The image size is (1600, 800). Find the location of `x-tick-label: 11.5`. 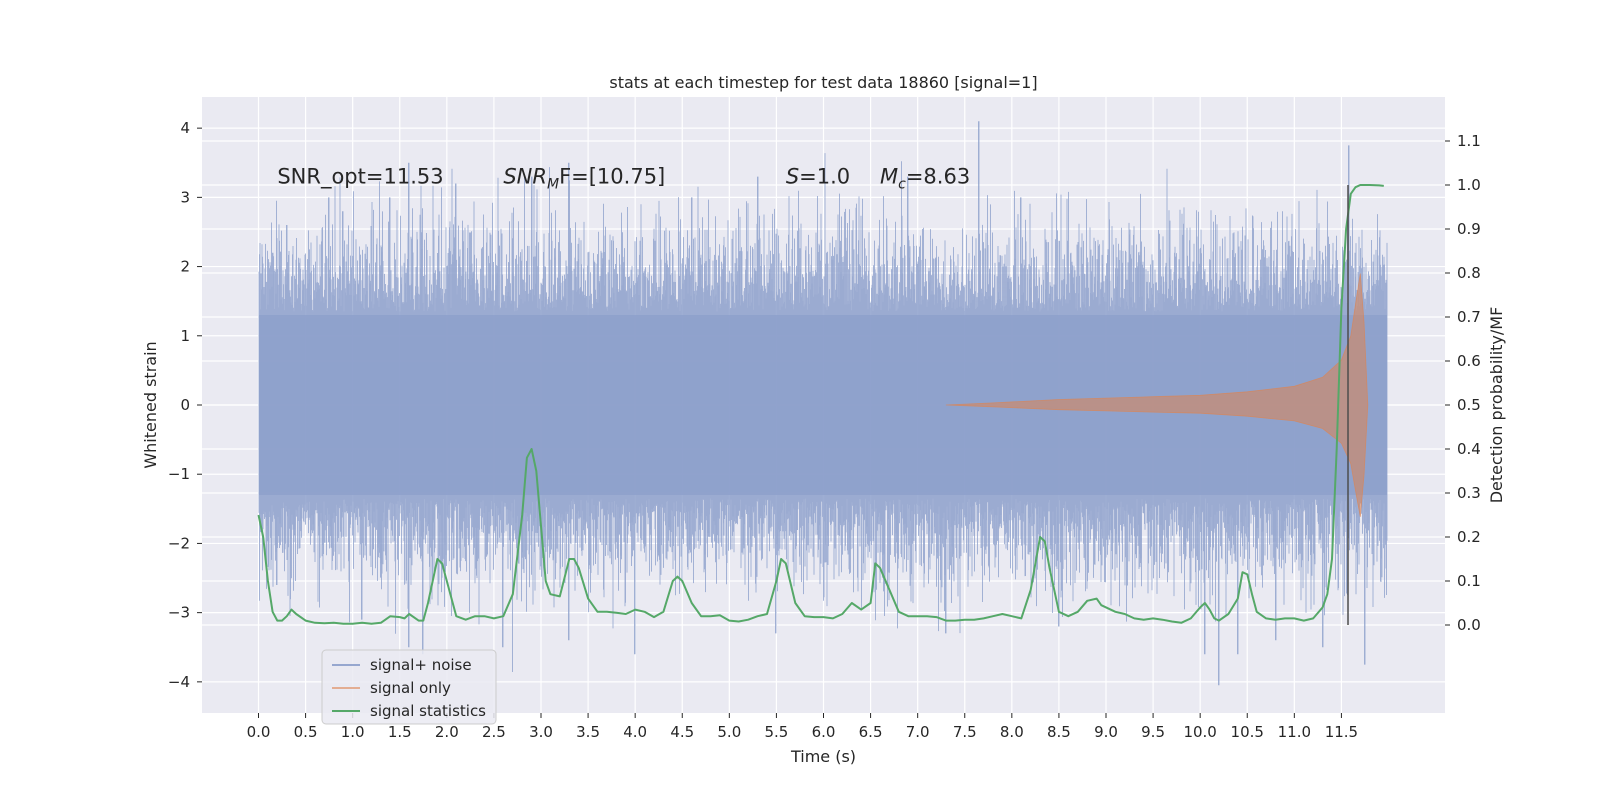

x-tick-label: 11.5 is located at coordinates (1341, 732).